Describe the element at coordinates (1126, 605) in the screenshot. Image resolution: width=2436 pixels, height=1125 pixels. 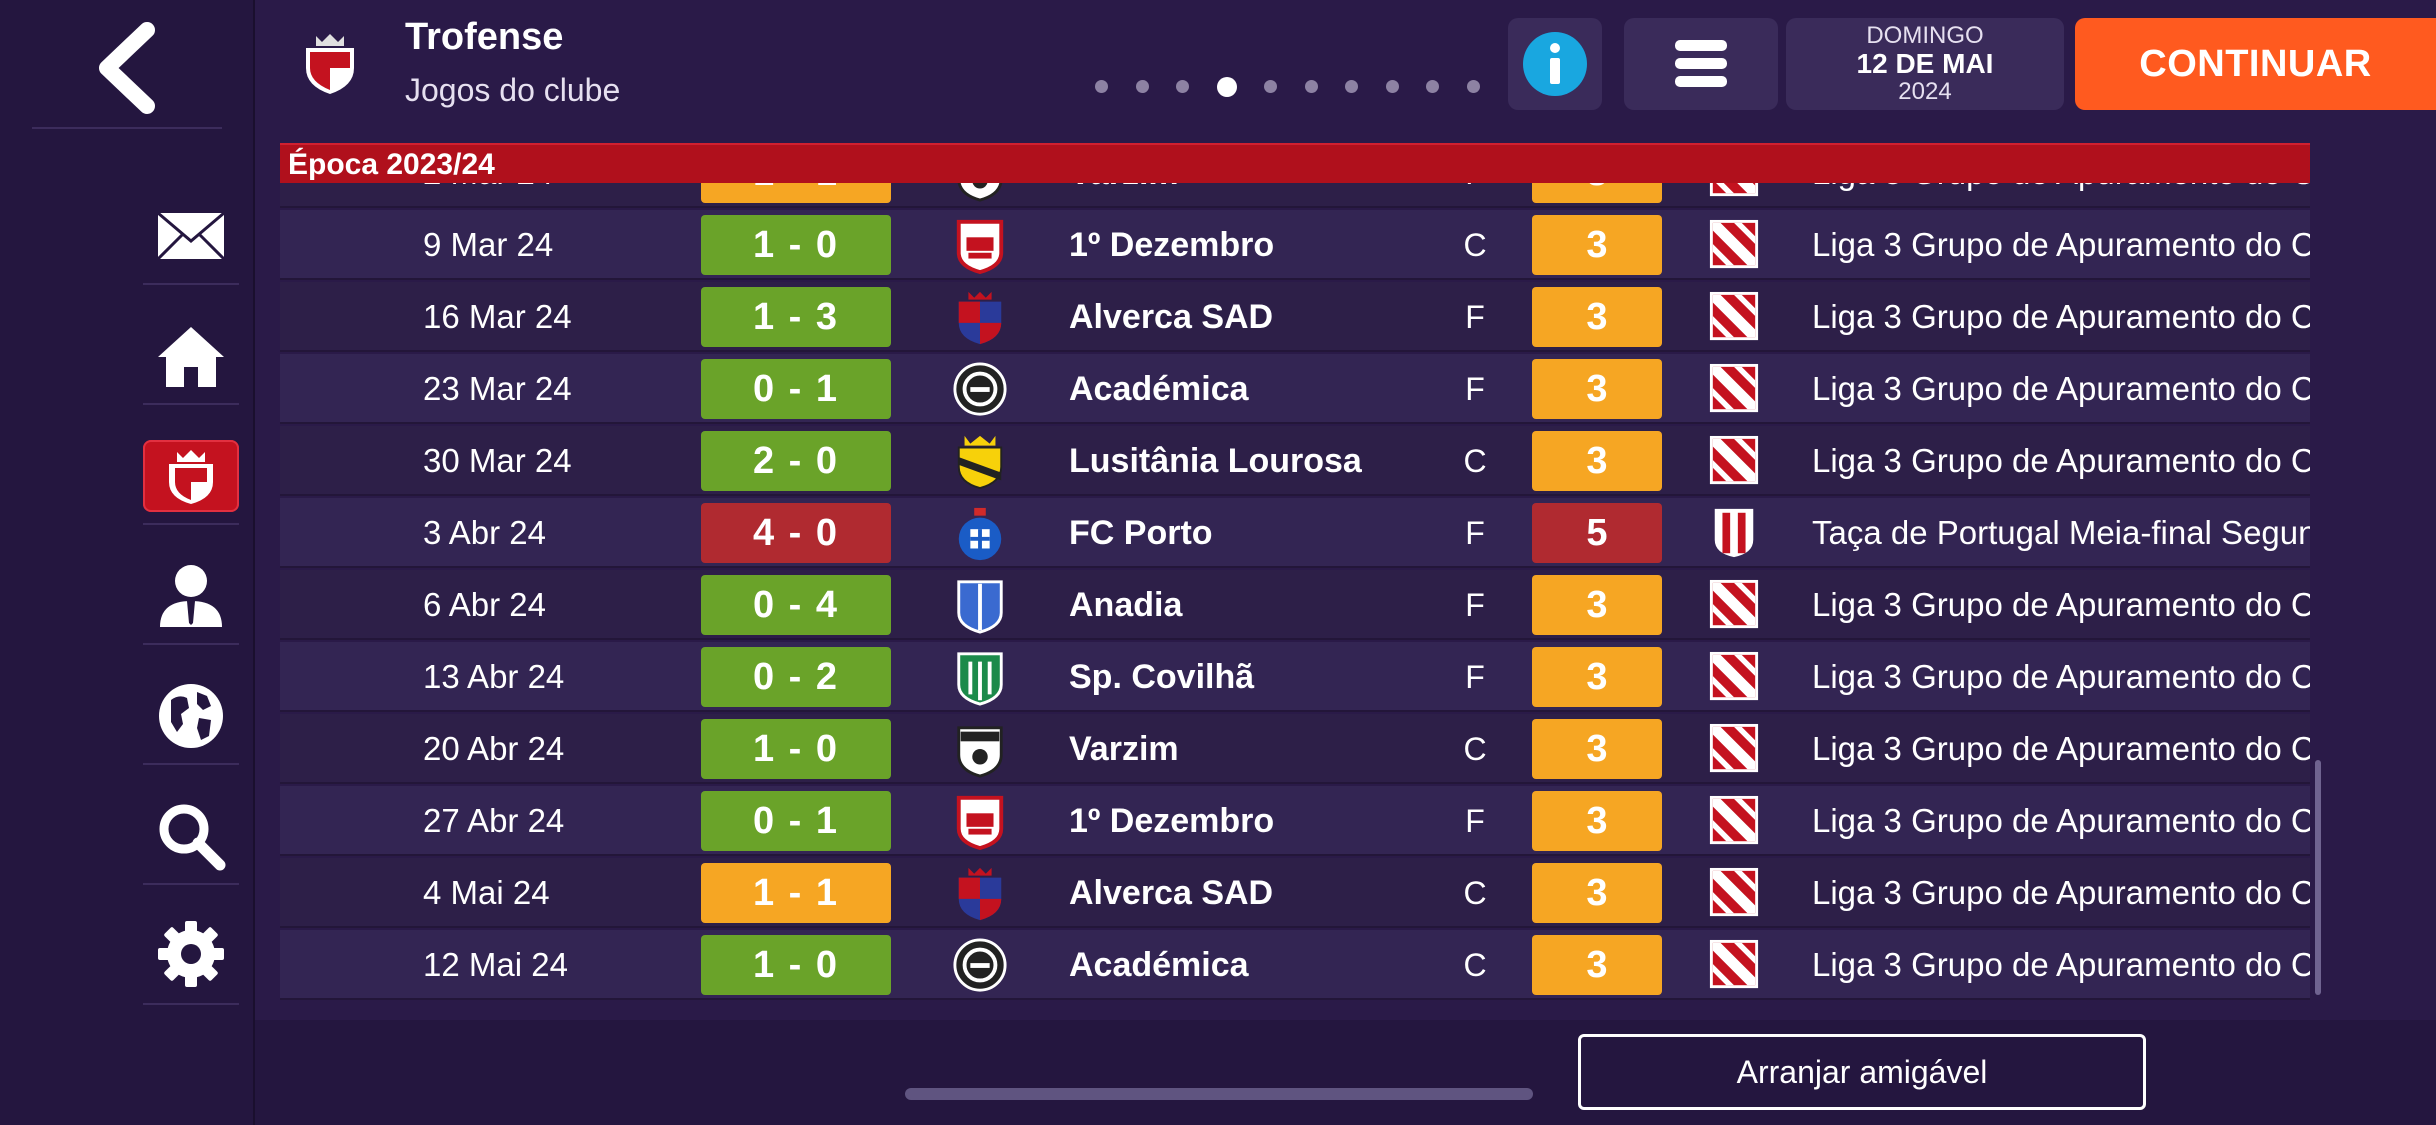
I see `opponent-name: Anadia` at that location.